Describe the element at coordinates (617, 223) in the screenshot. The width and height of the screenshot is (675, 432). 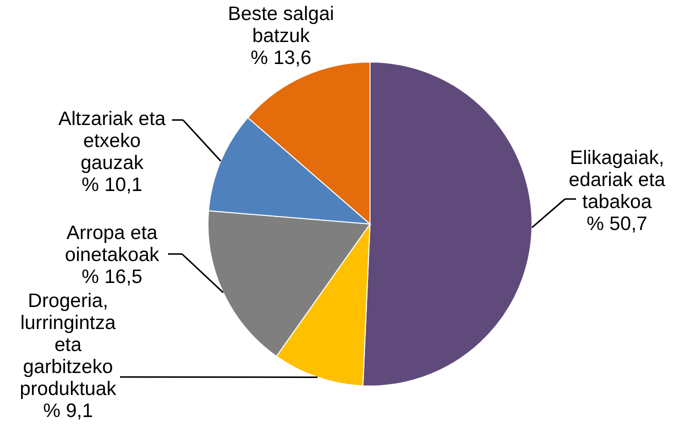
I see `data-label: % 50,7` at that location.